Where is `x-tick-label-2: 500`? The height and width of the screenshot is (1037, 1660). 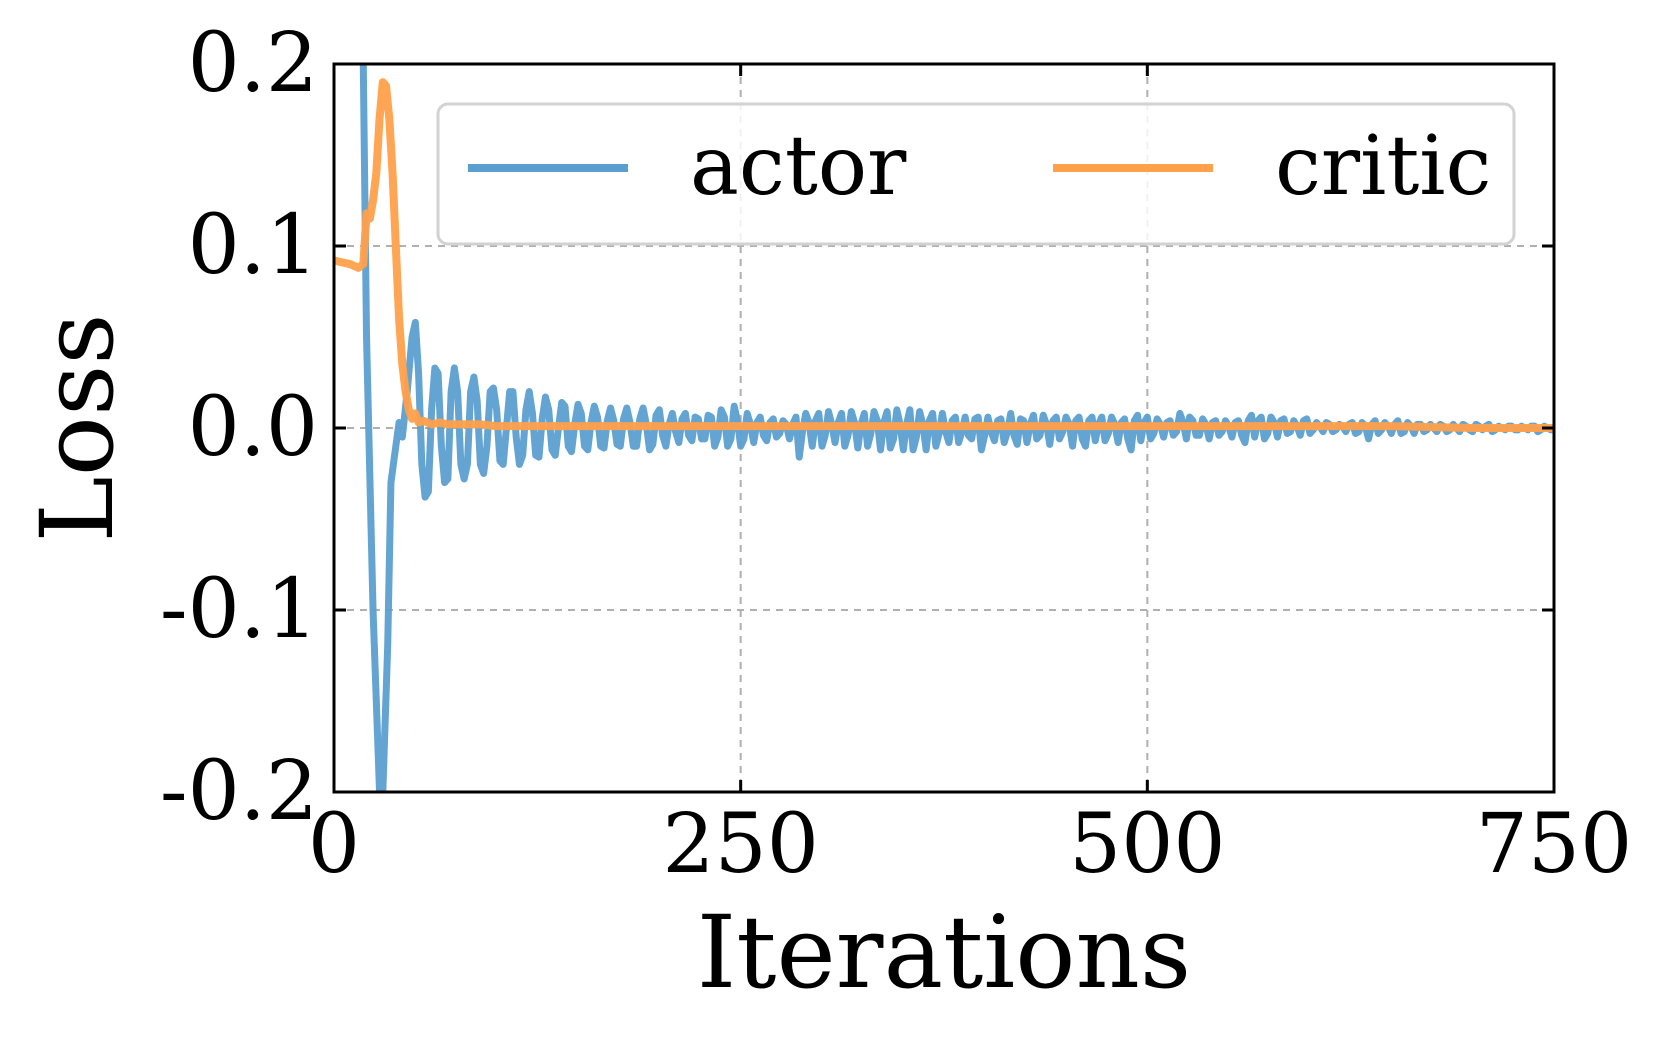 x-tick-label-2: 500 is located at coordinates (1147, 844).